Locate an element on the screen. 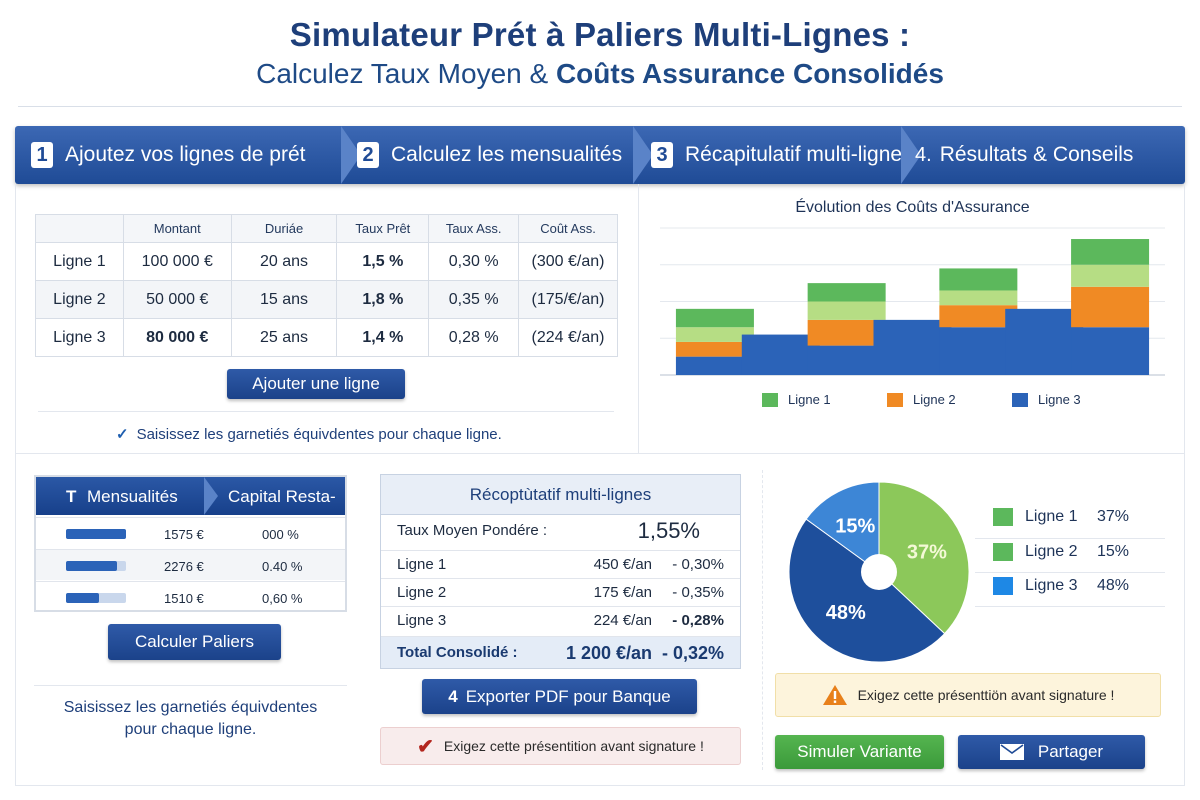  hint-line-1: Saisissez les garnetiés équivdentes is located at coordinates (190, 707).